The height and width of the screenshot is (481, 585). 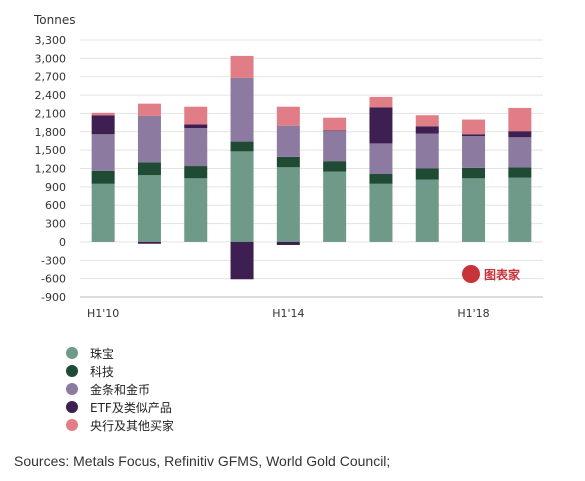 I want to click on legend-item: 央行及其他买家, so click(x=120, y=425).